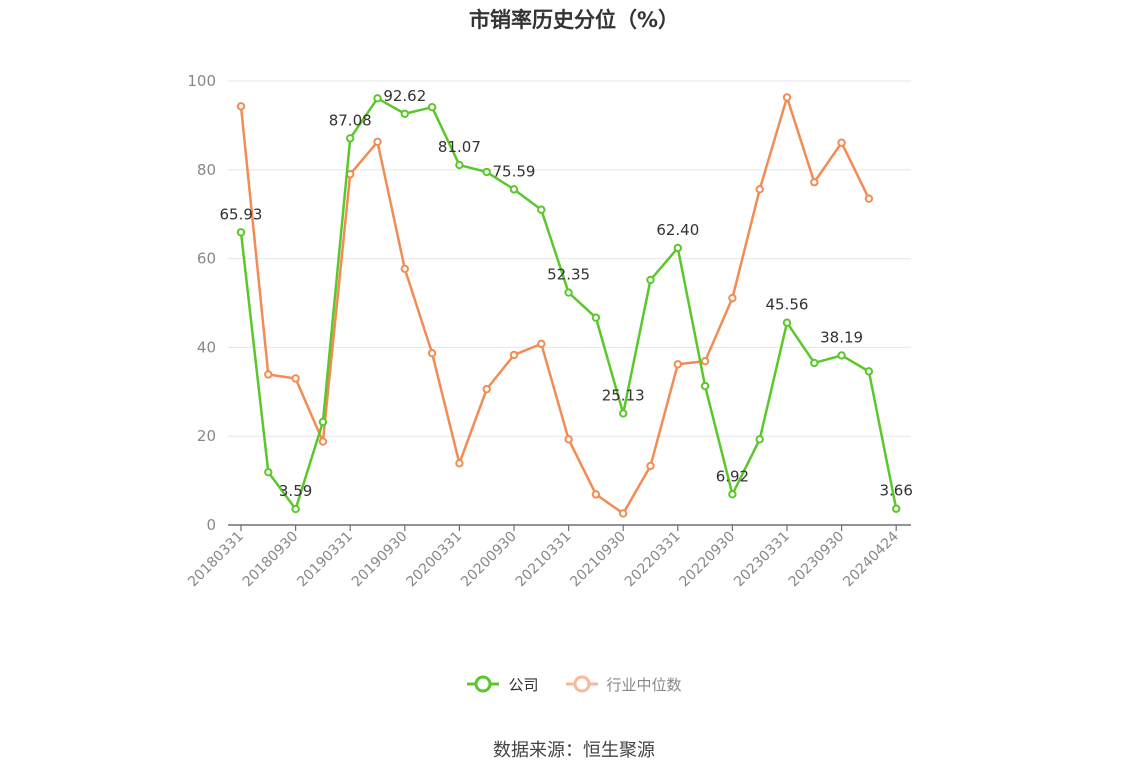 The height and width of the screenshot is (776, 1148). What do you see at coordinates (325, 560) in the screenshot?
I see `x-tick-label: 20190331` at bounding box center [325, 560].